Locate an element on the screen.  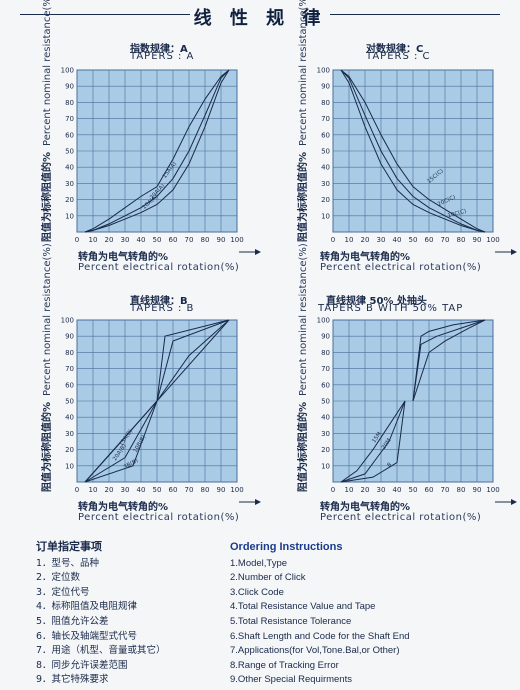
ordering-item: 4.Total Resistance Value and Tape is located at coordinates (303, 607).